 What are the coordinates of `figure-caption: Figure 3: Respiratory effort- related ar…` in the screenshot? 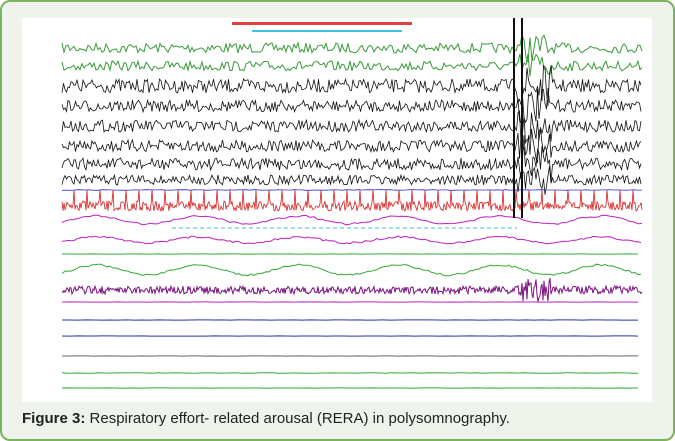 It's located at (266, 418).